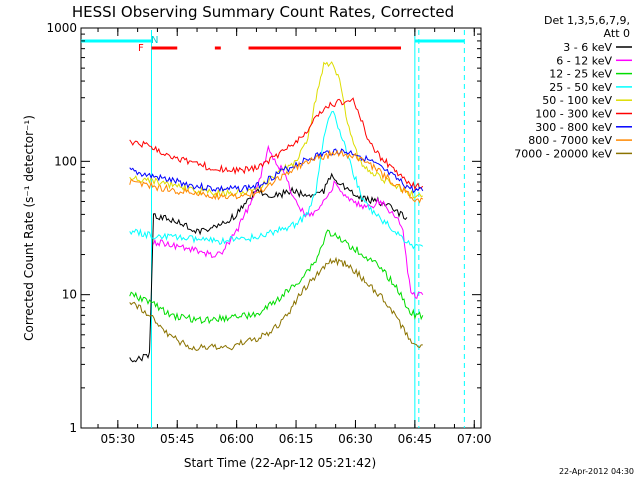  I want to click on legend-entry-1: 6 - 12 keV, so click(584, 60).